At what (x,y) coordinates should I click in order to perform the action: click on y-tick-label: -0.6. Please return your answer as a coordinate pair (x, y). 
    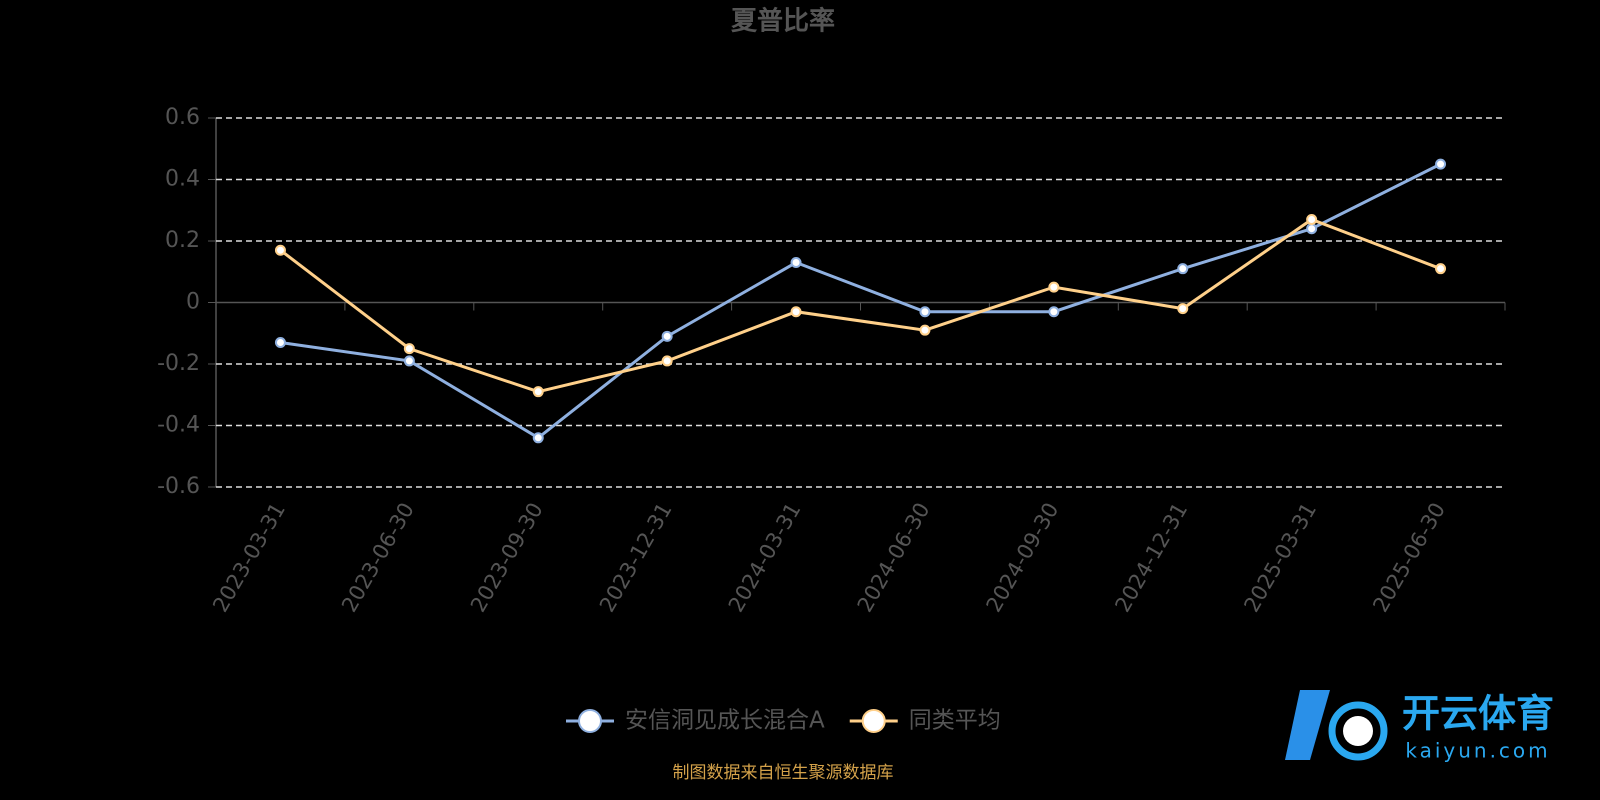
    Looking at the image, I should click on (178, 486).